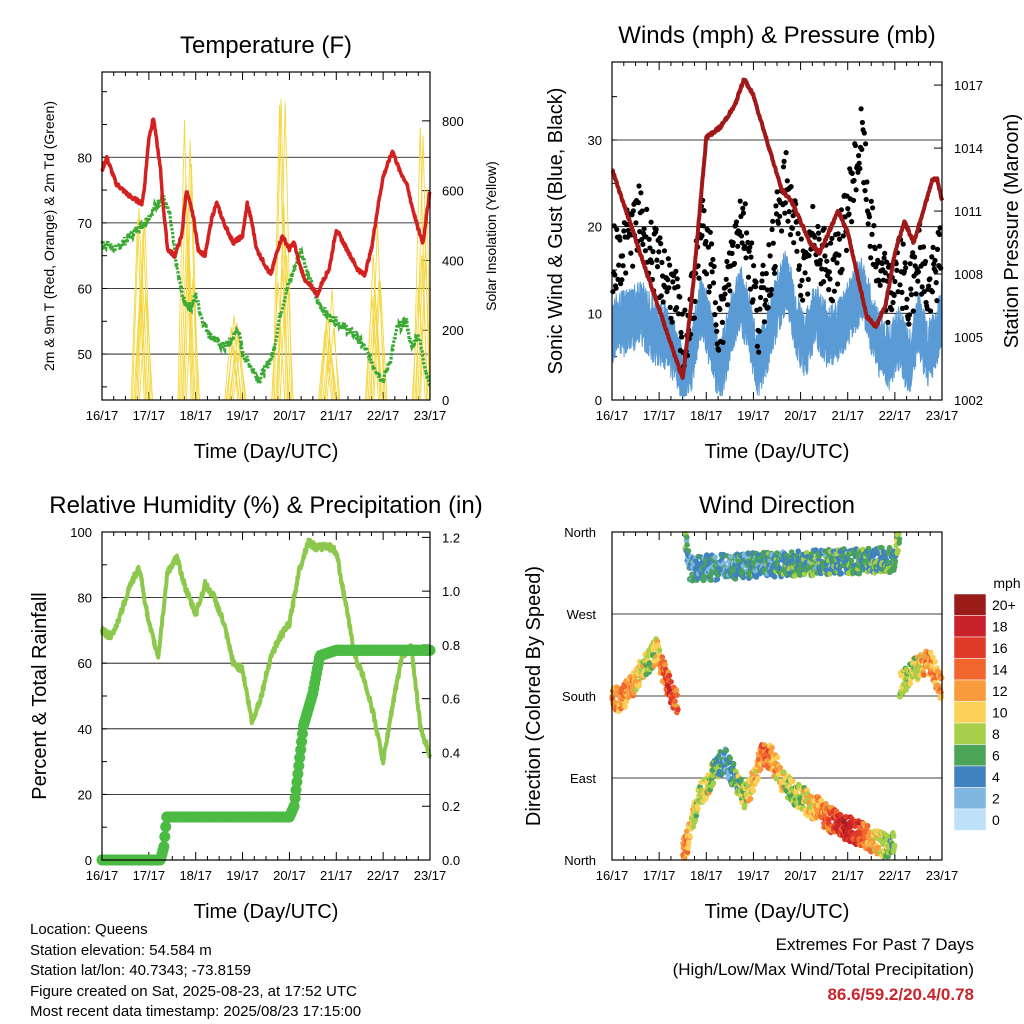 This screenshot has height=1024, width=1024. Describe the element at coordinates (968, 85) in the screenshot. I see `y-right-tick-label: 1017` at that location.